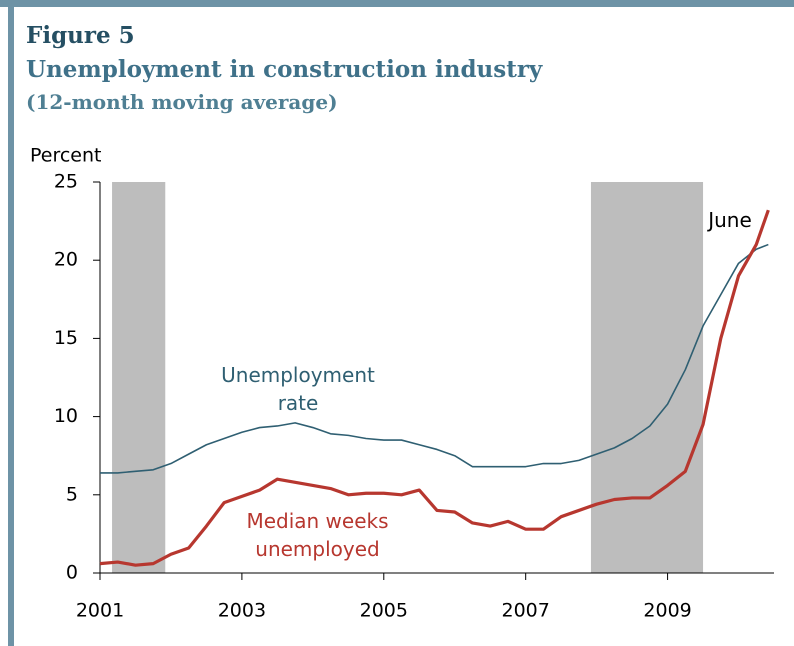  What do you see at coordinates (11, 326) in the screenshot?
I see `left-border` at bounding box center [11, 326].